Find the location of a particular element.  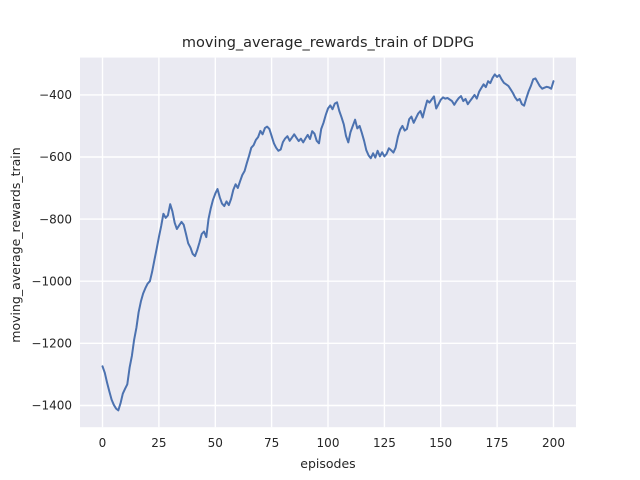

x-tick-labels: 0 25 50 75 100 125 150 175 200 is located at coordinates (332, 443).